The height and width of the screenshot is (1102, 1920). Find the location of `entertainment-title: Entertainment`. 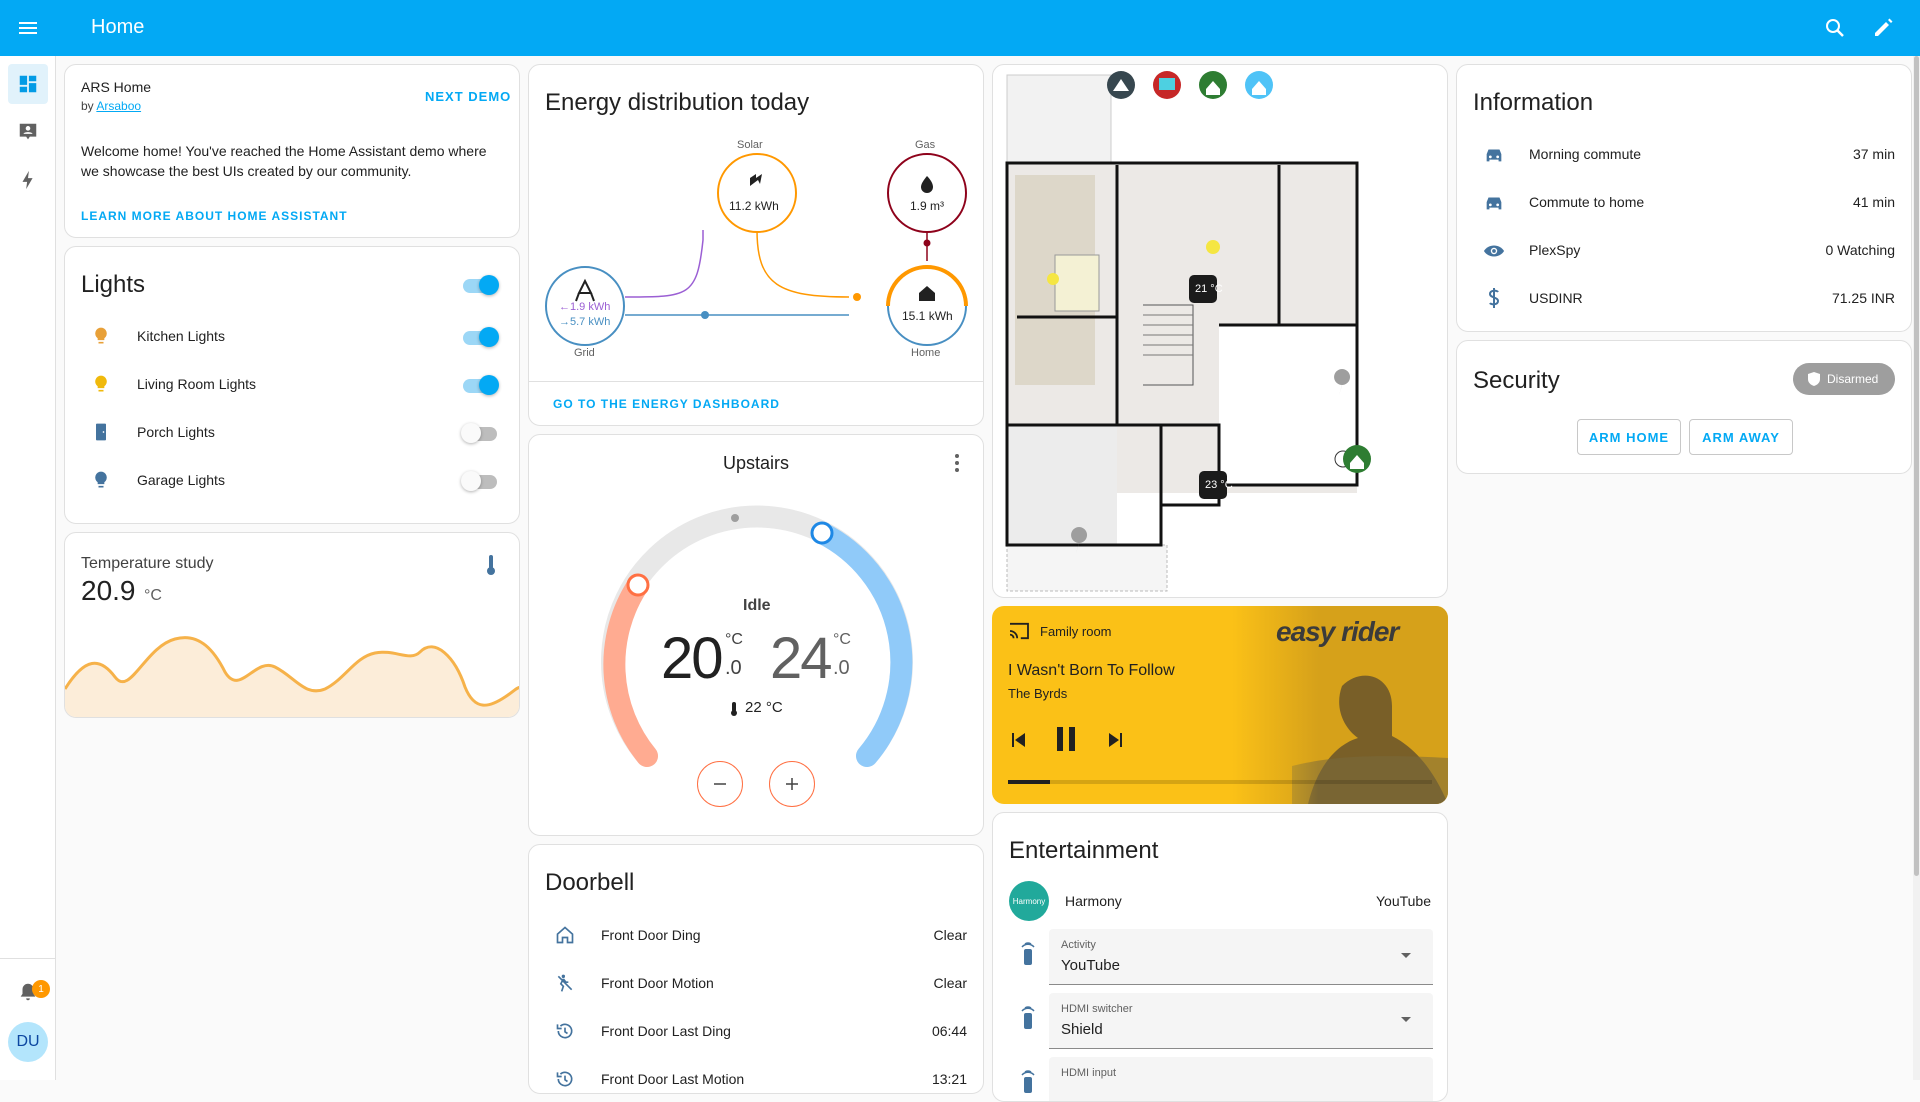

entertainment-title: Entertainment is located at coordinates (1084, 850).